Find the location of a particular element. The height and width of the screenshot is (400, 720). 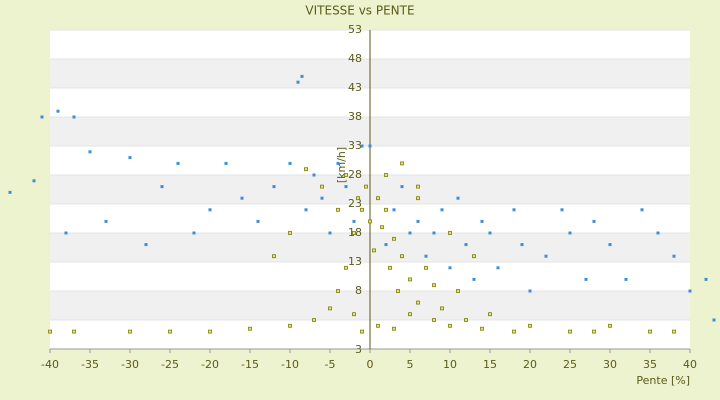

y-tick-label: 13 is located at coordinates (355, 261).